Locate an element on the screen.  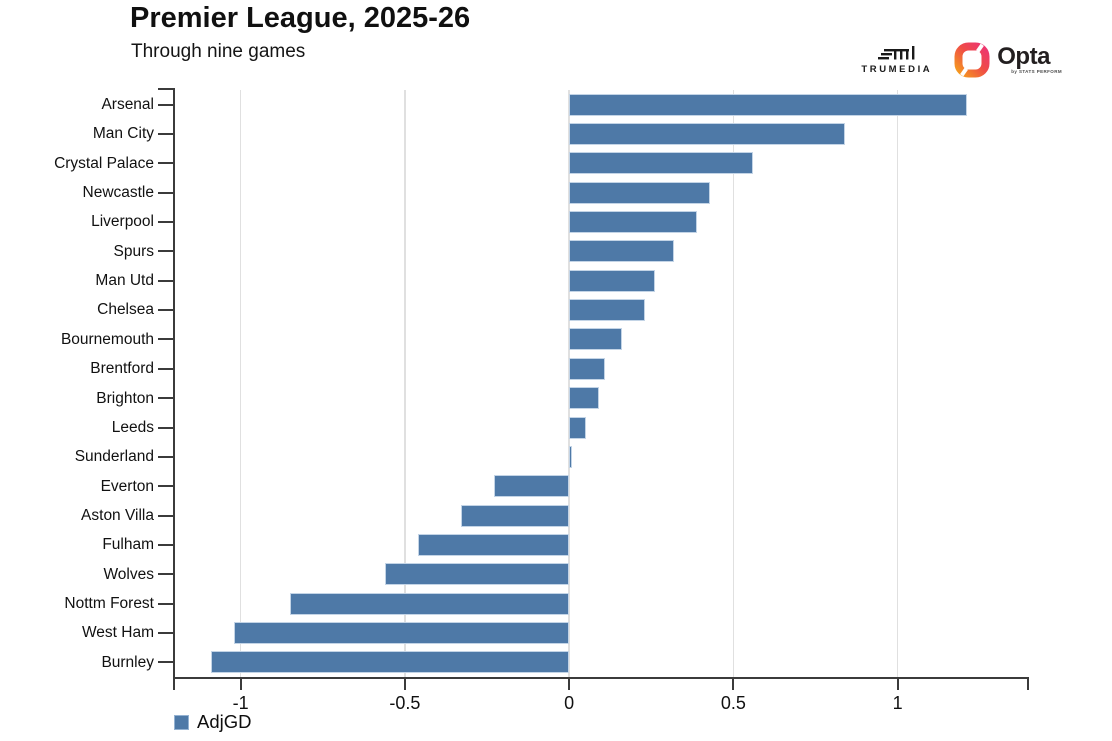
y-tick-aston-villa is located at coordinates (165, 515).